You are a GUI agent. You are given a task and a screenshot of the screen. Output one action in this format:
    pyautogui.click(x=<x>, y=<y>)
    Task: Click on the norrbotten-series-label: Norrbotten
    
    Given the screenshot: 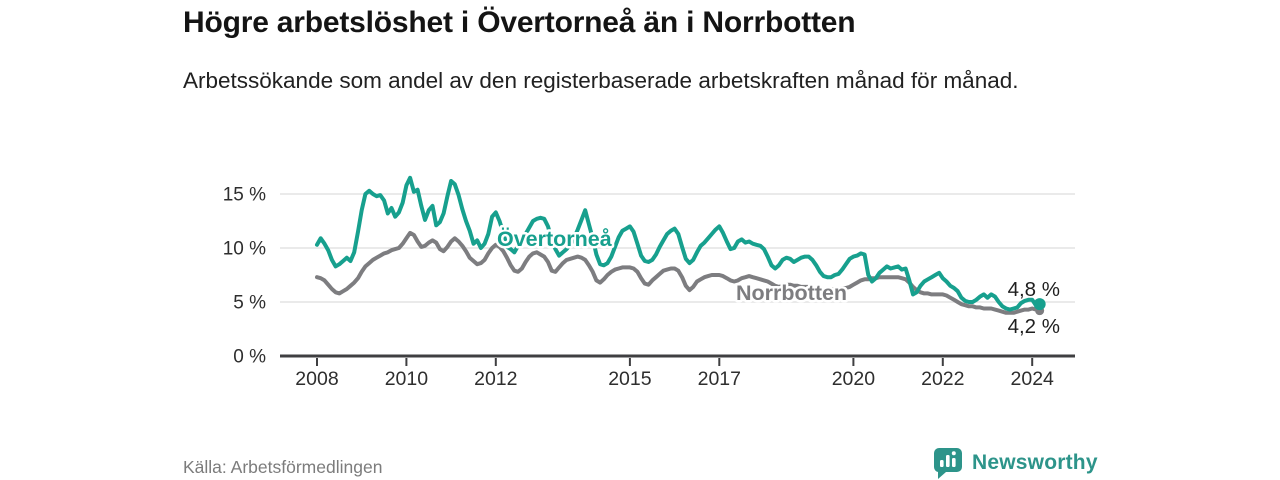 What is the action you would take?
    pyautogui.click(x=791, y=293)
    